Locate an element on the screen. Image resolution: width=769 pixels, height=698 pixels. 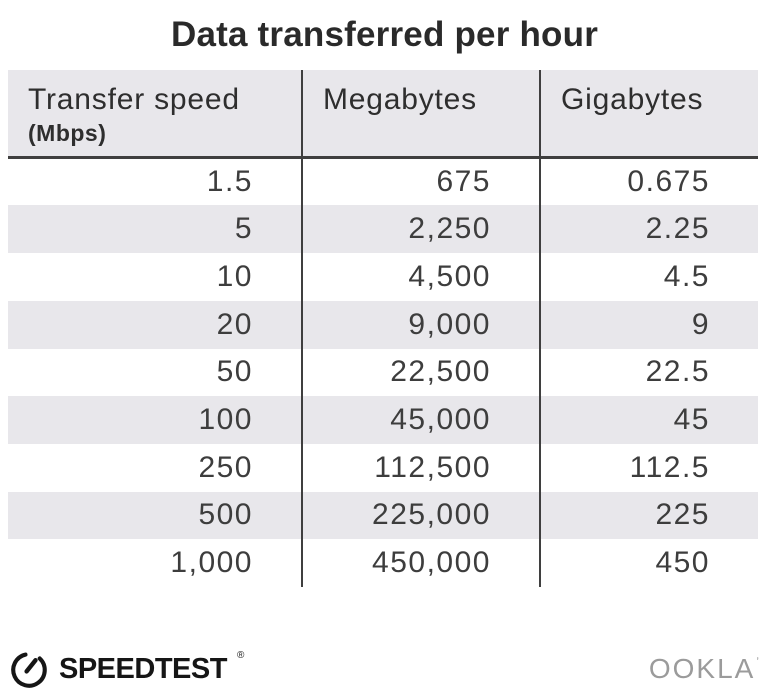
table-cell: 5 is located at coordinates (155, 229).